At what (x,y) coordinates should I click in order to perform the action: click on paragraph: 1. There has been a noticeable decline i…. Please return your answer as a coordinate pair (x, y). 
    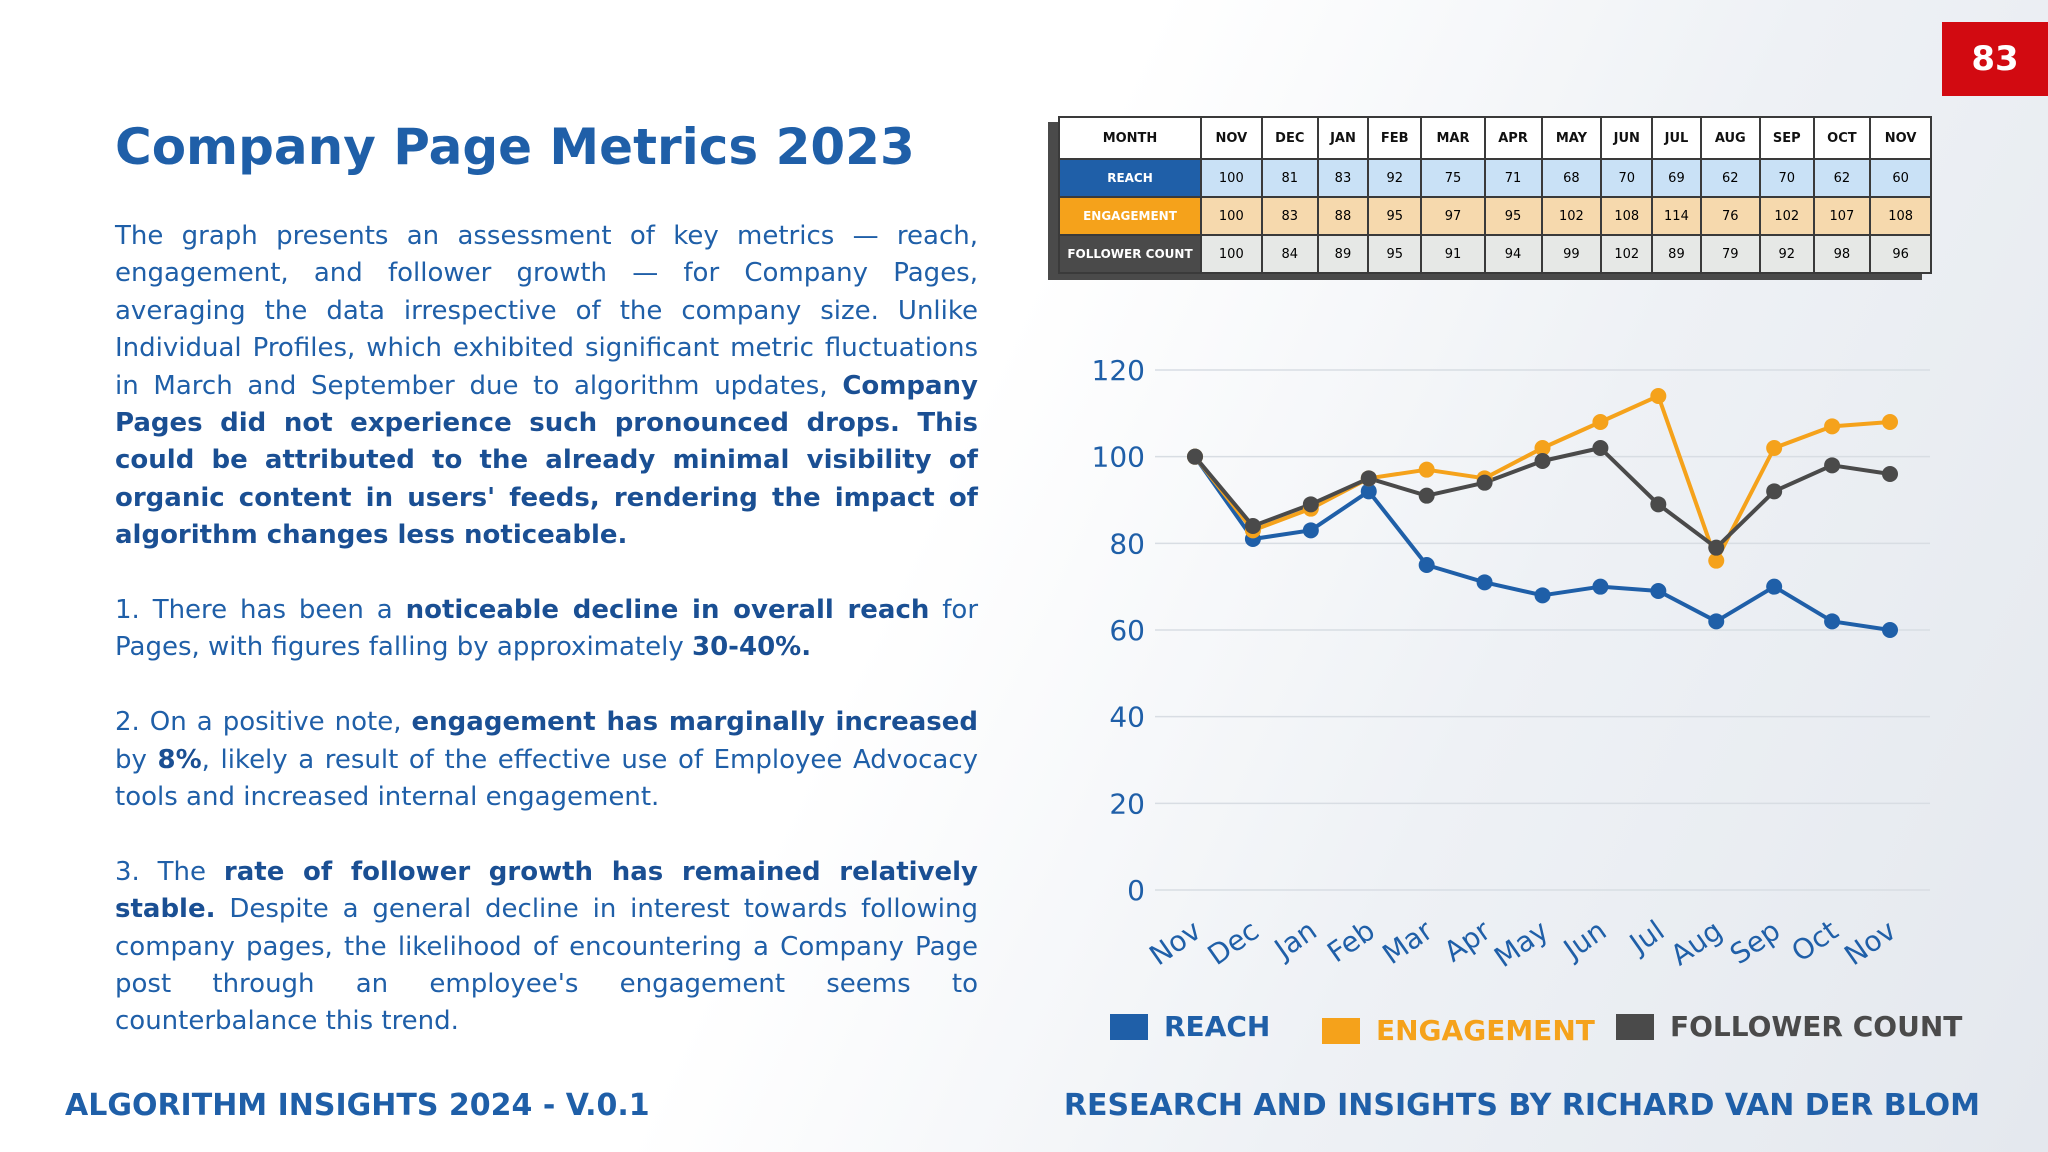
    Looking at the image, I should click on (546, 629).